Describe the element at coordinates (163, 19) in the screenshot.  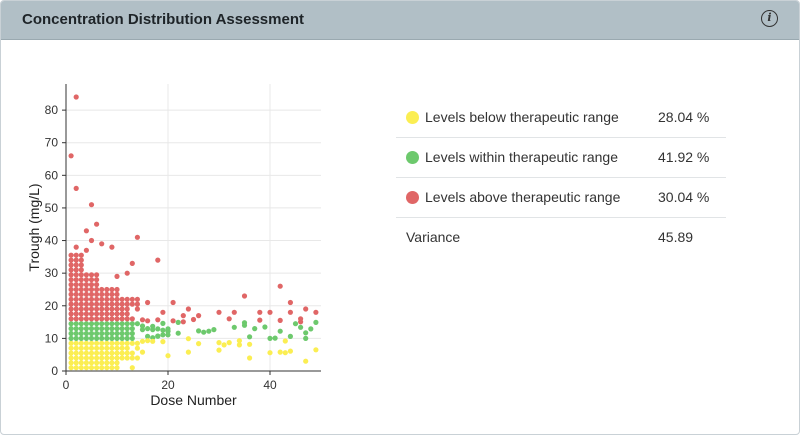
I see `panel-title: Concentration Distribution Assessment` at that location.